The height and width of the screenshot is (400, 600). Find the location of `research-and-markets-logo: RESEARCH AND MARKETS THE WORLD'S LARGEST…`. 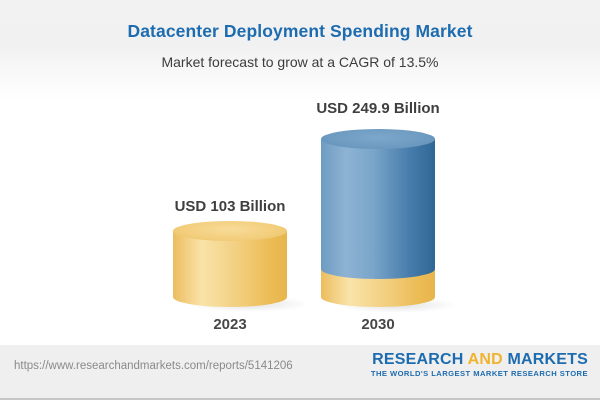

research-and-markets-logo: RESEARCH AND MARKETS THE WORLD'S LARGEST… is located at coordinates (479, 365).